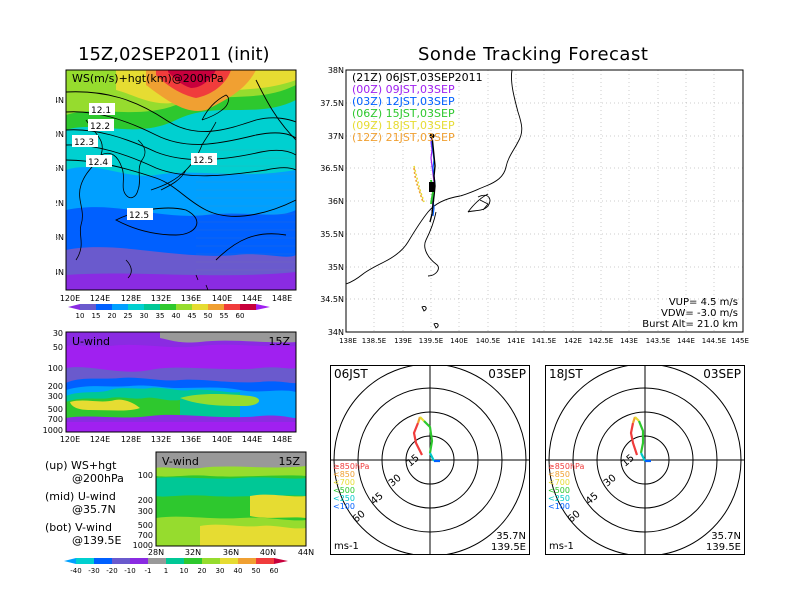  Describe the element at coordinates (96, 316) in the screenshot. I see `colorbar-tick: 15` at that location.